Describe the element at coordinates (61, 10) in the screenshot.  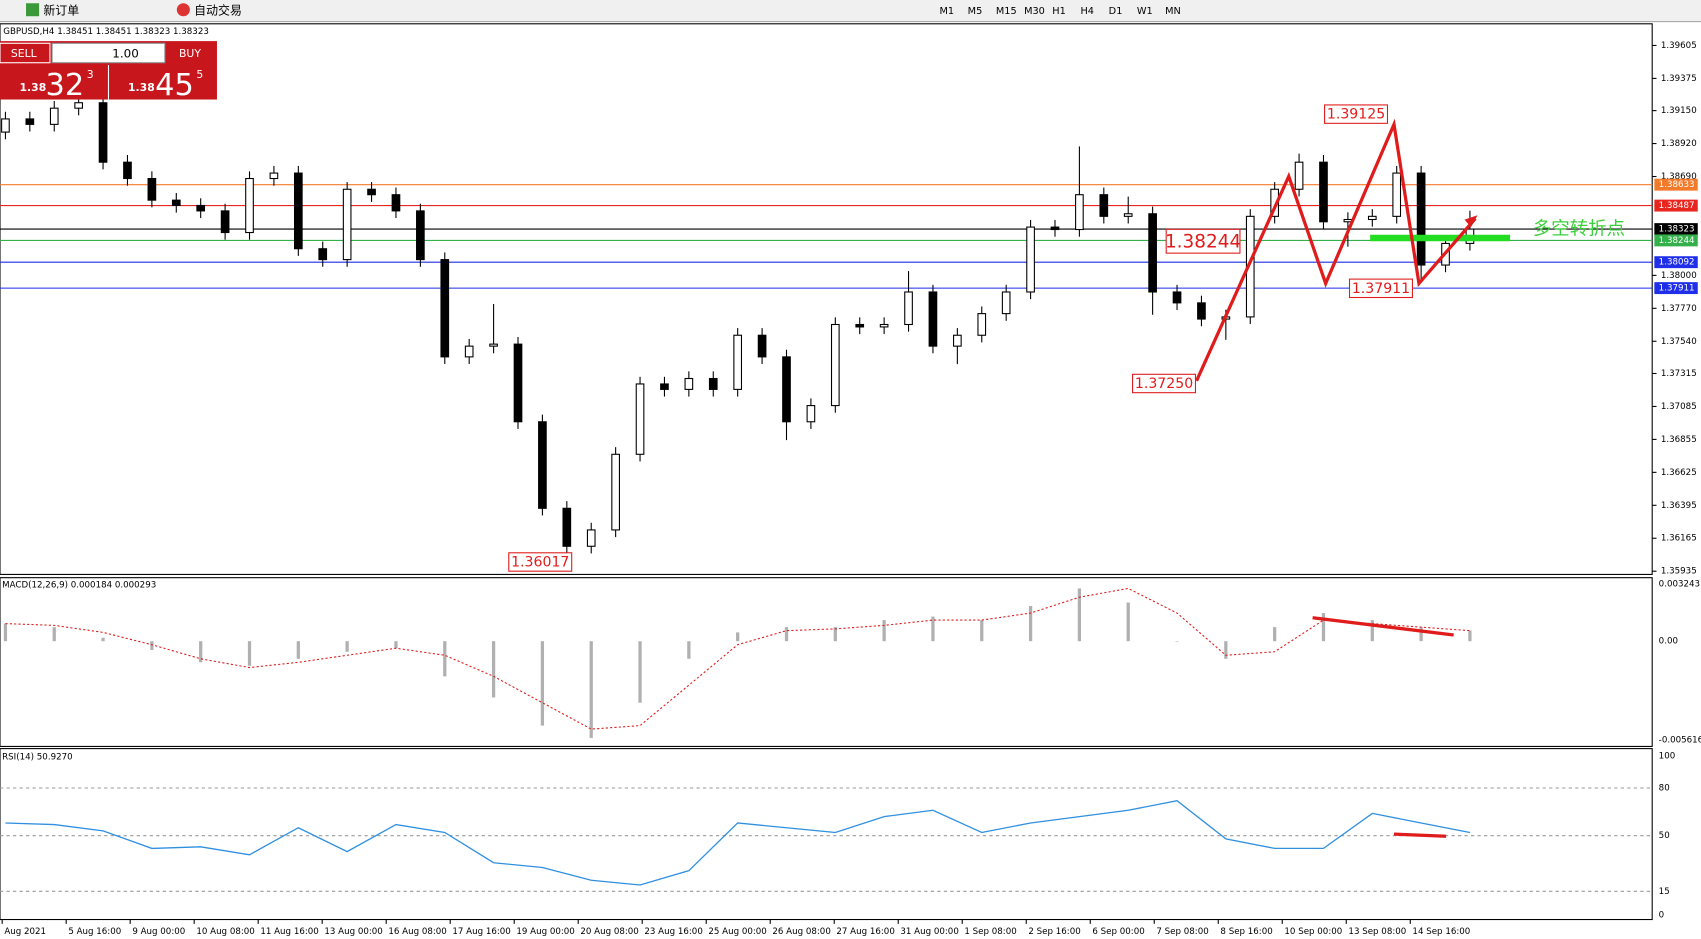
I see `new-order-button: 新订单` at that location.